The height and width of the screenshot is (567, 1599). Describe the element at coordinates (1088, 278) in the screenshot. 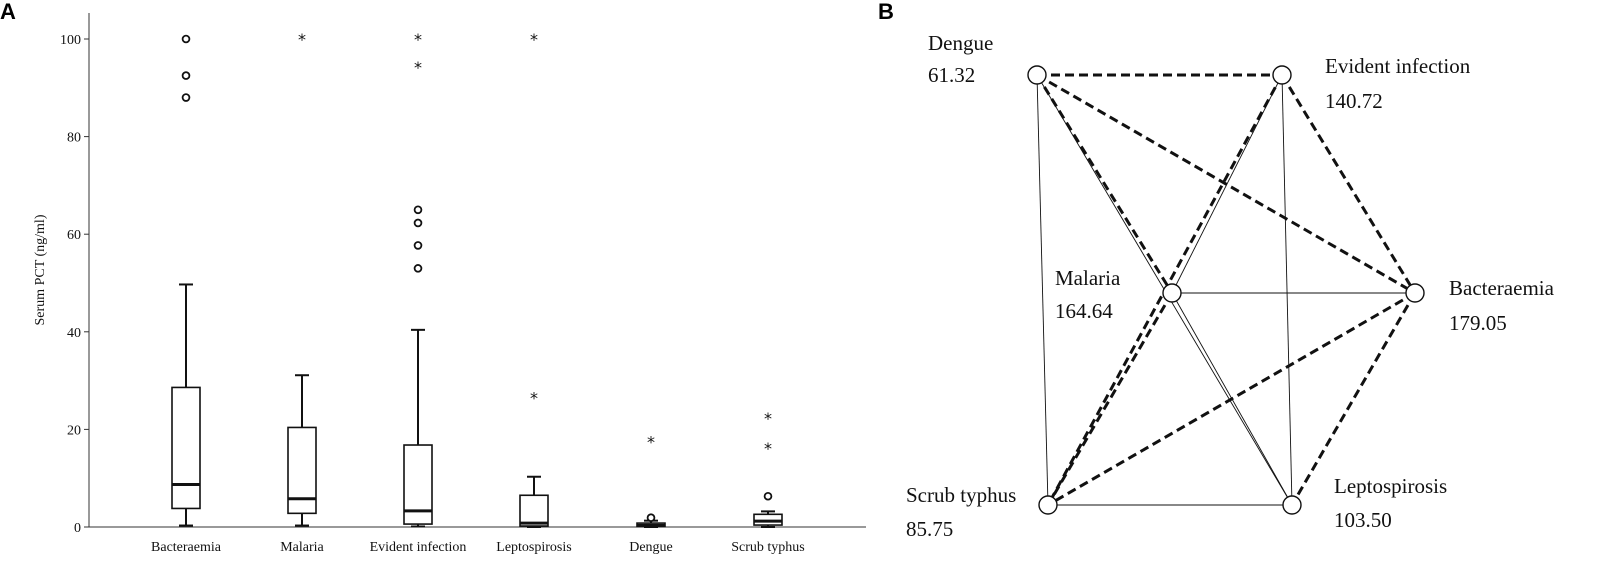

I see `node-name-label: Malaria` at that location.